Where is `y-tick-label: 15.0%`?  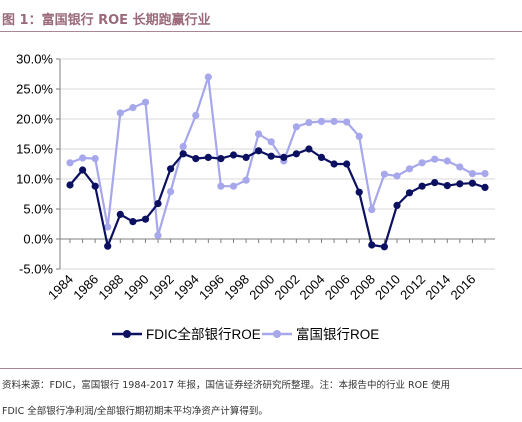
y-tick-label: 15.0% is located at coordinates (34, 149).